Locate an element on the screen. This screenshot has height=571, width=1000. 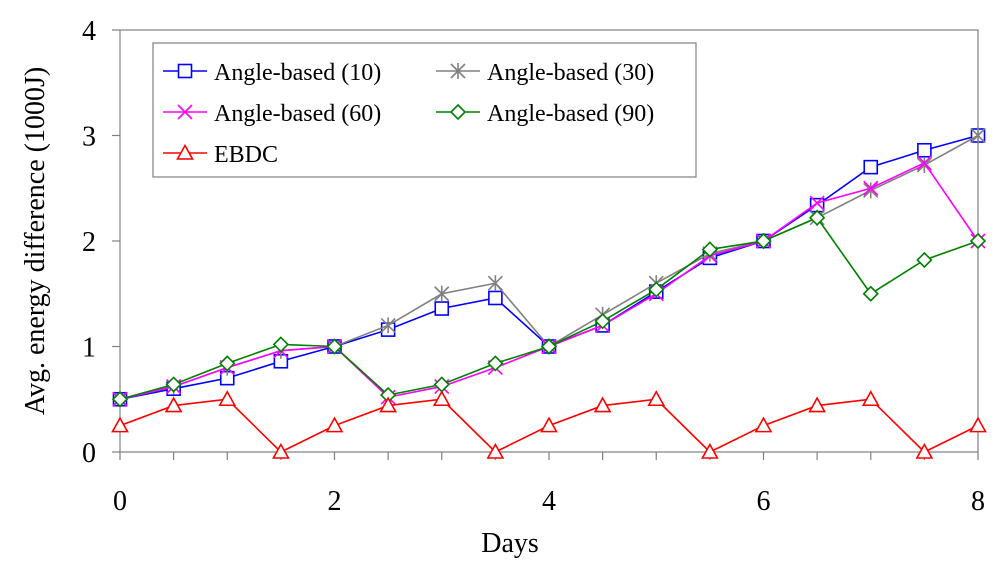
legend-label: Angle-based (90) is located at coordinates (570, 114).